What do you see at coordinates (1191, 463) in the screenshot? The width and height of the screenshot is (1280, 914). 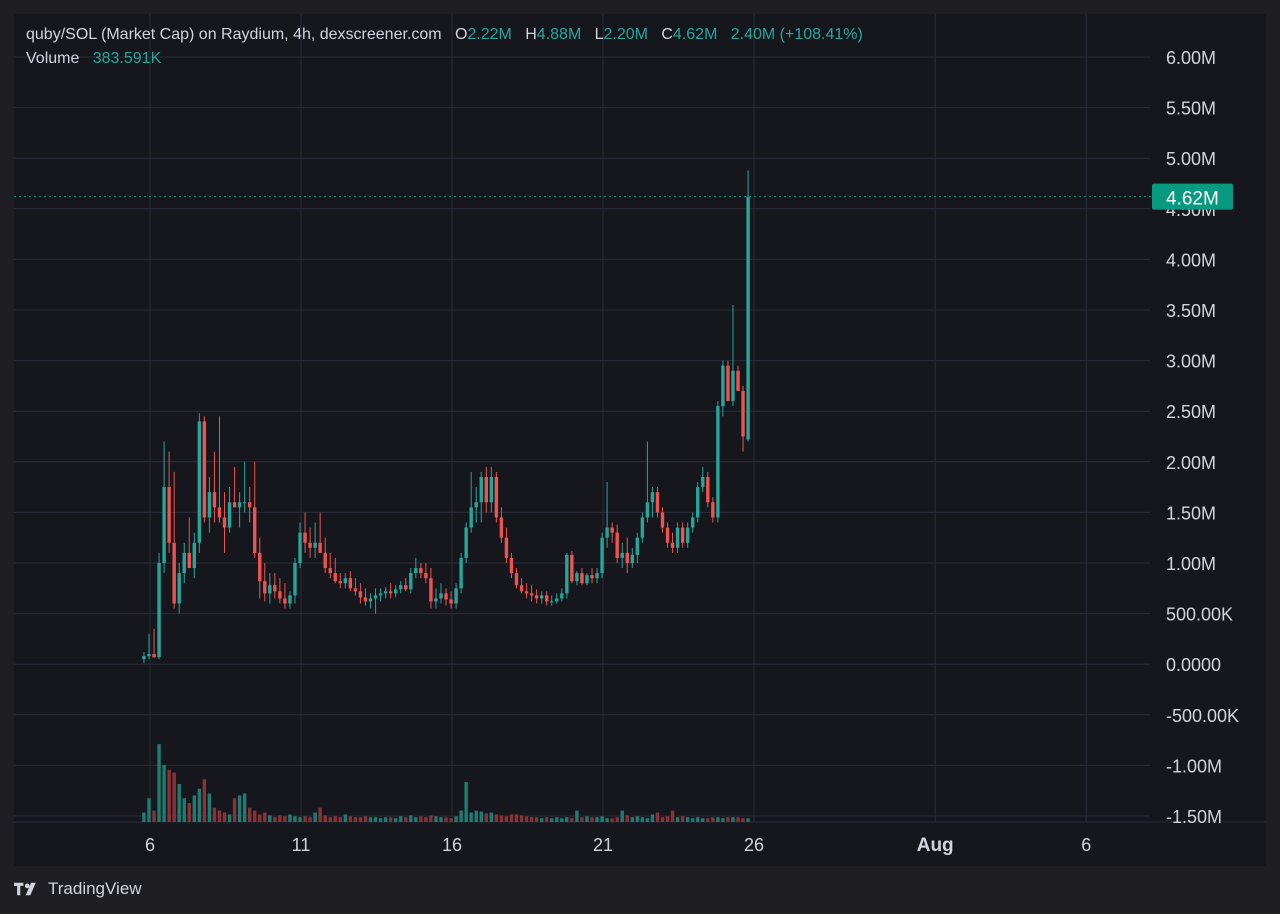 I see `y-tick-label: 2.00M` at bounding box center [1191, 463].